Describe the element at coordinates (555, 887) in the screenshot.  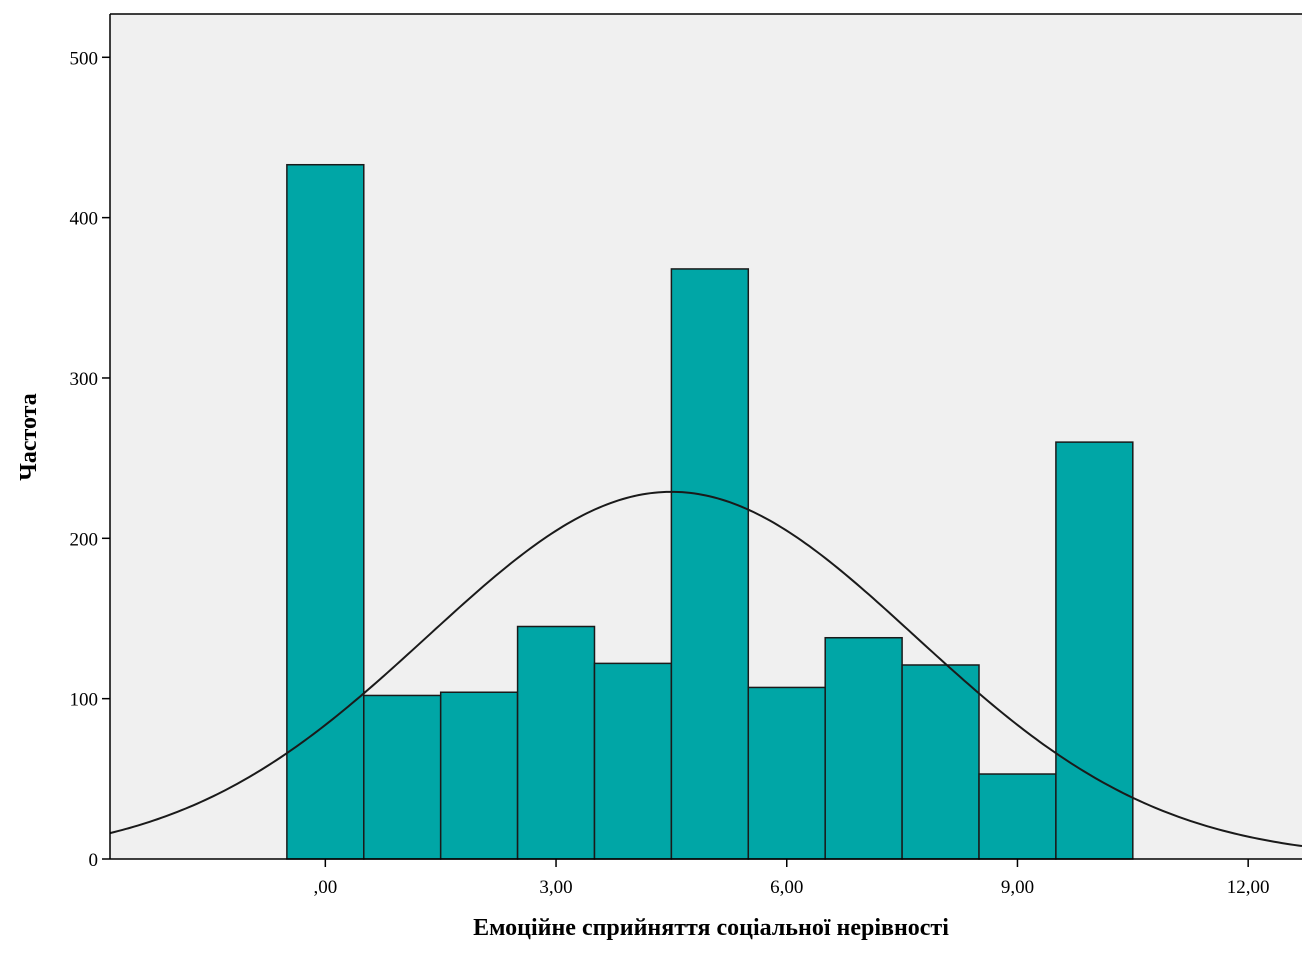
I see `x-tick-label-1: 3,00` at that location.